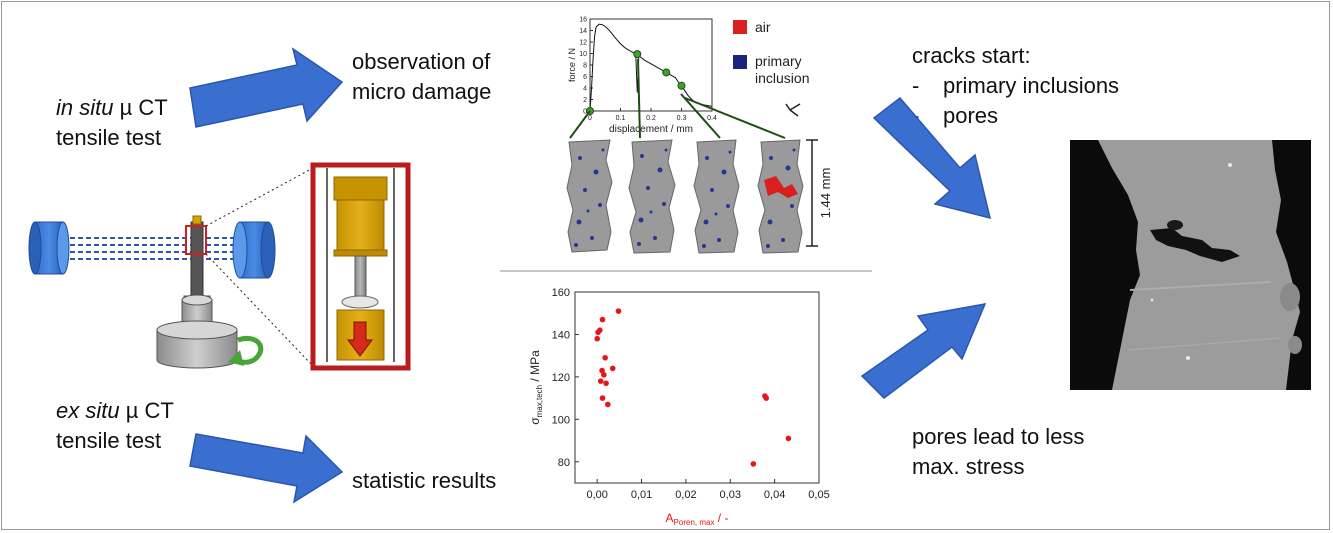 The height and width of the screenshot is (533, 1333). I want to click on arrow-to-pores-conclusion, so click(923, 351).